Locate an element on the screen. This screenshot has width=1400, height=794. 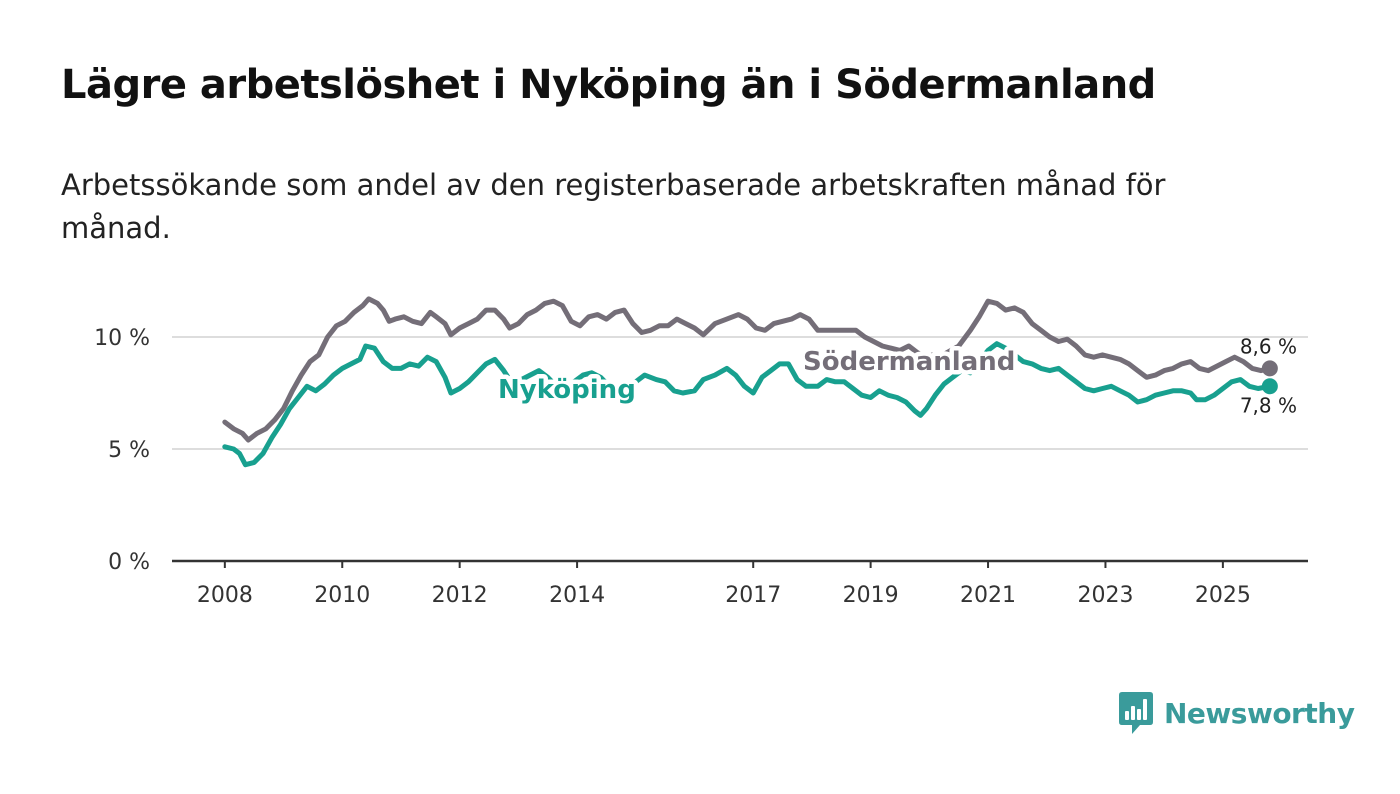
x-tick-label: 2008 is located at coordinates (225, 595).